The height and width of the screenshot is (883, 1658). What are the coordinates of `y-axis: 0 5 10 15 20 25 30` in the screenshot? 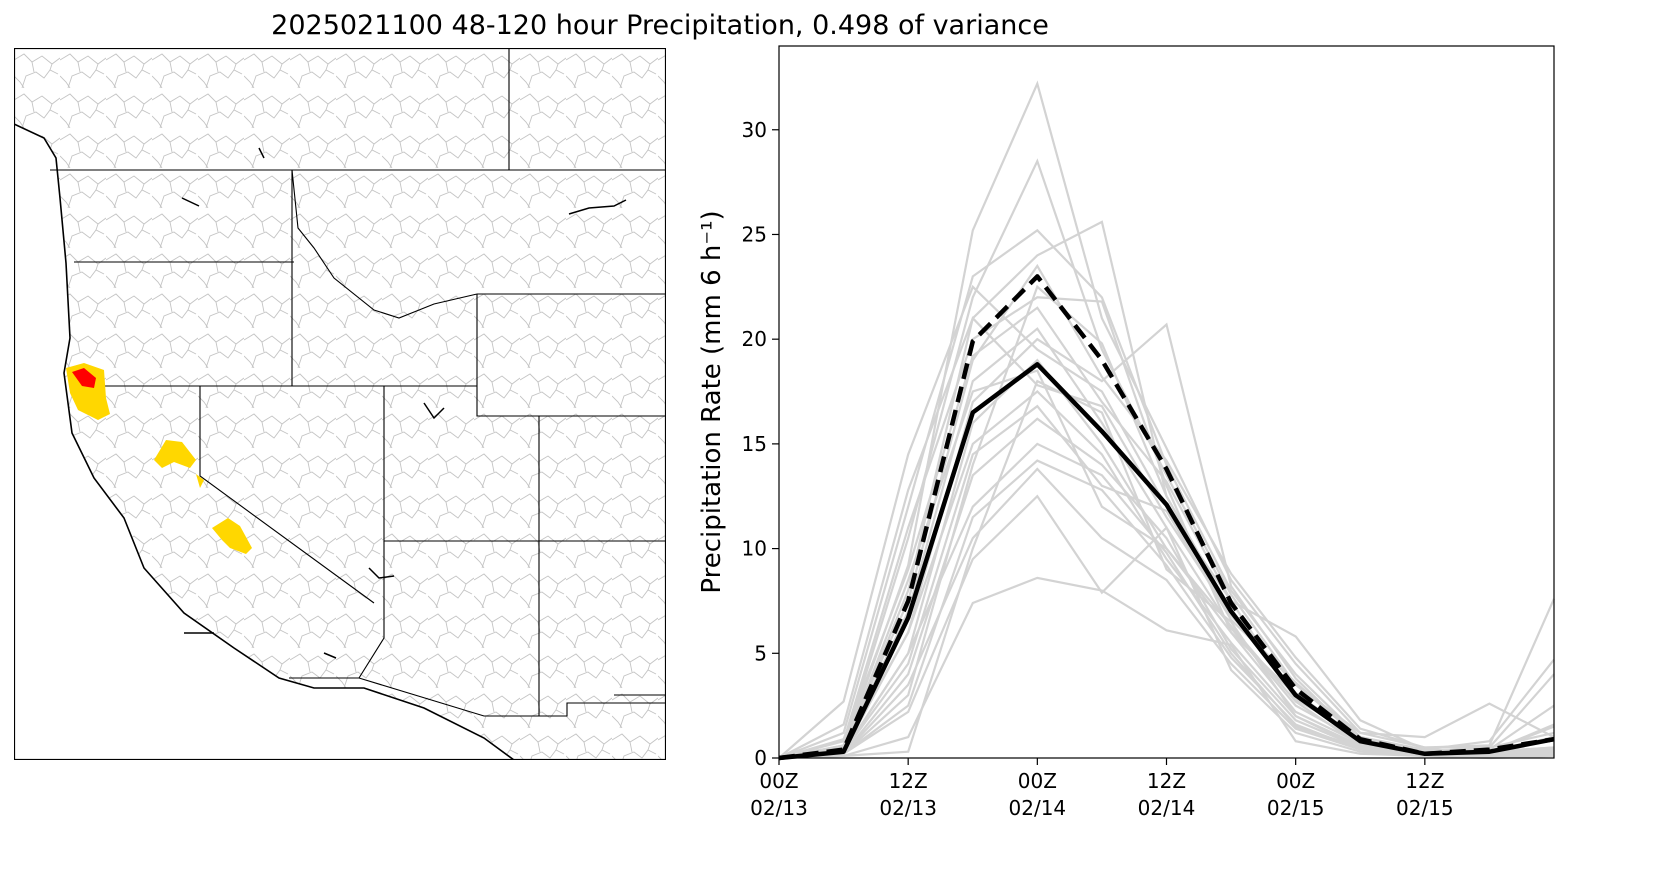 It's located at (760, 444).